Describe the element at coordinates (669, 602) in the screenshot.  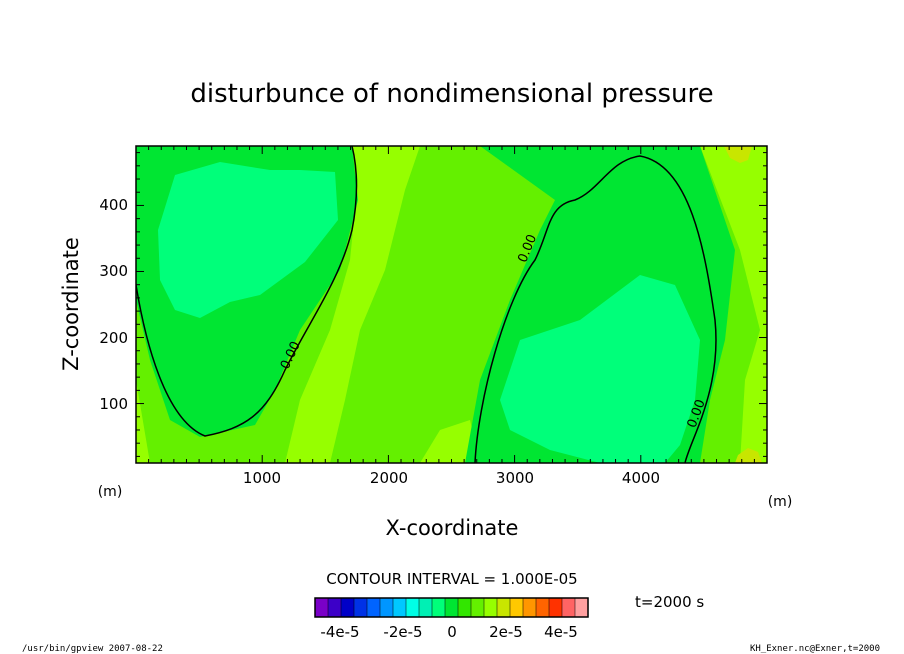
I see `time-label: t=2000 s` at that location.